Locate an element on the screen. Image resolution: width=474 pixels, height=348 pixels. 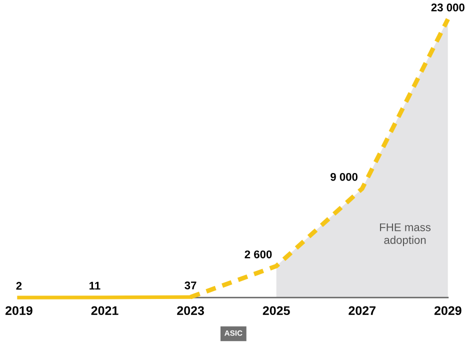
data-label: 23 000 is located at coordinates (447, 8).